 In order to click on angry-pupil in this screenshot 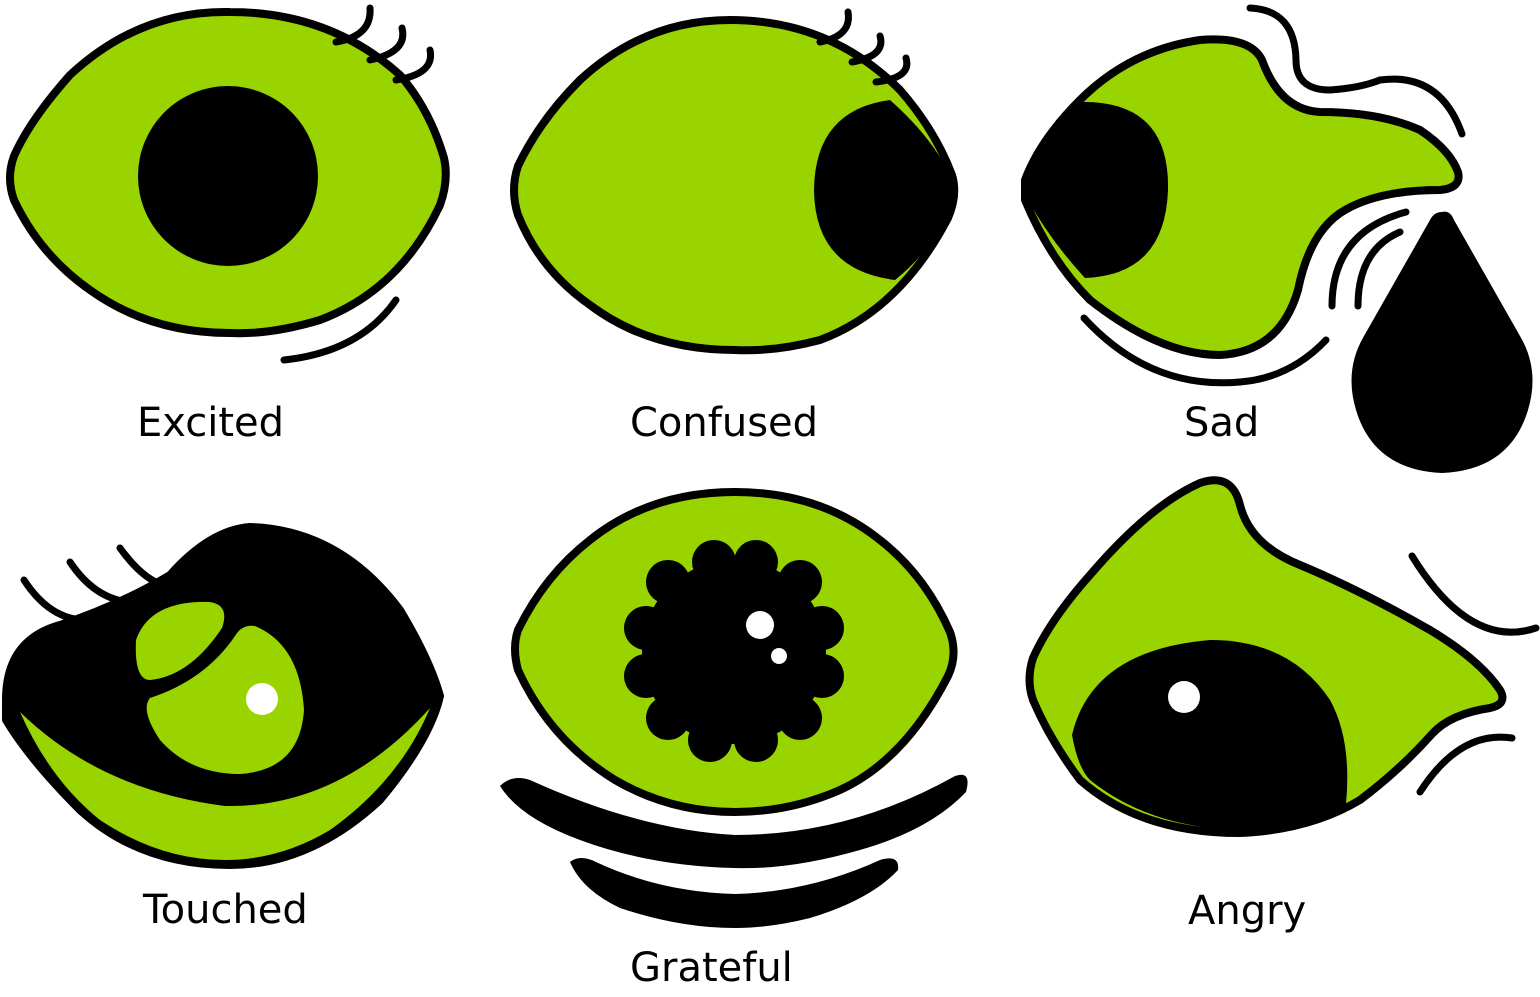, I will do `click(1210, 735)`.